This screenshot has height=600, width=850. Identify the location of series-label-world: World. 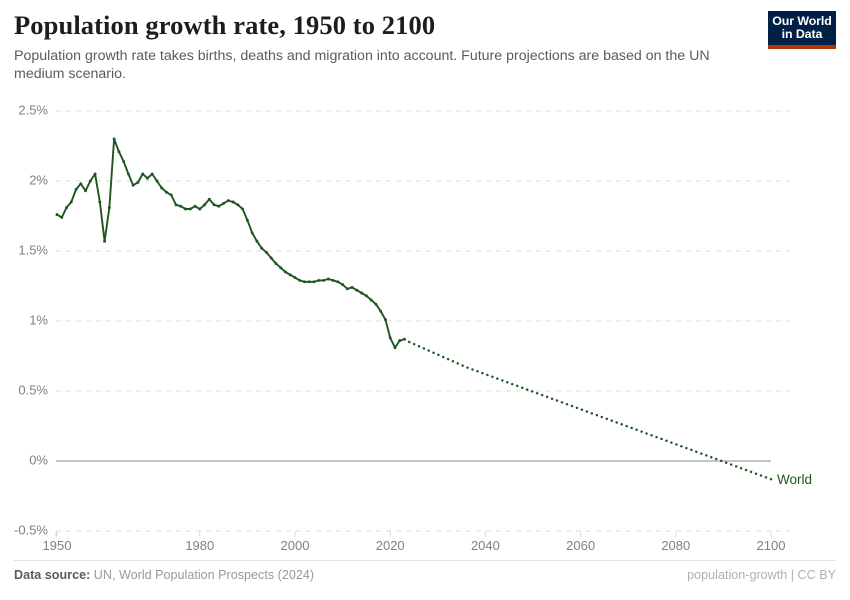
(794, 479).